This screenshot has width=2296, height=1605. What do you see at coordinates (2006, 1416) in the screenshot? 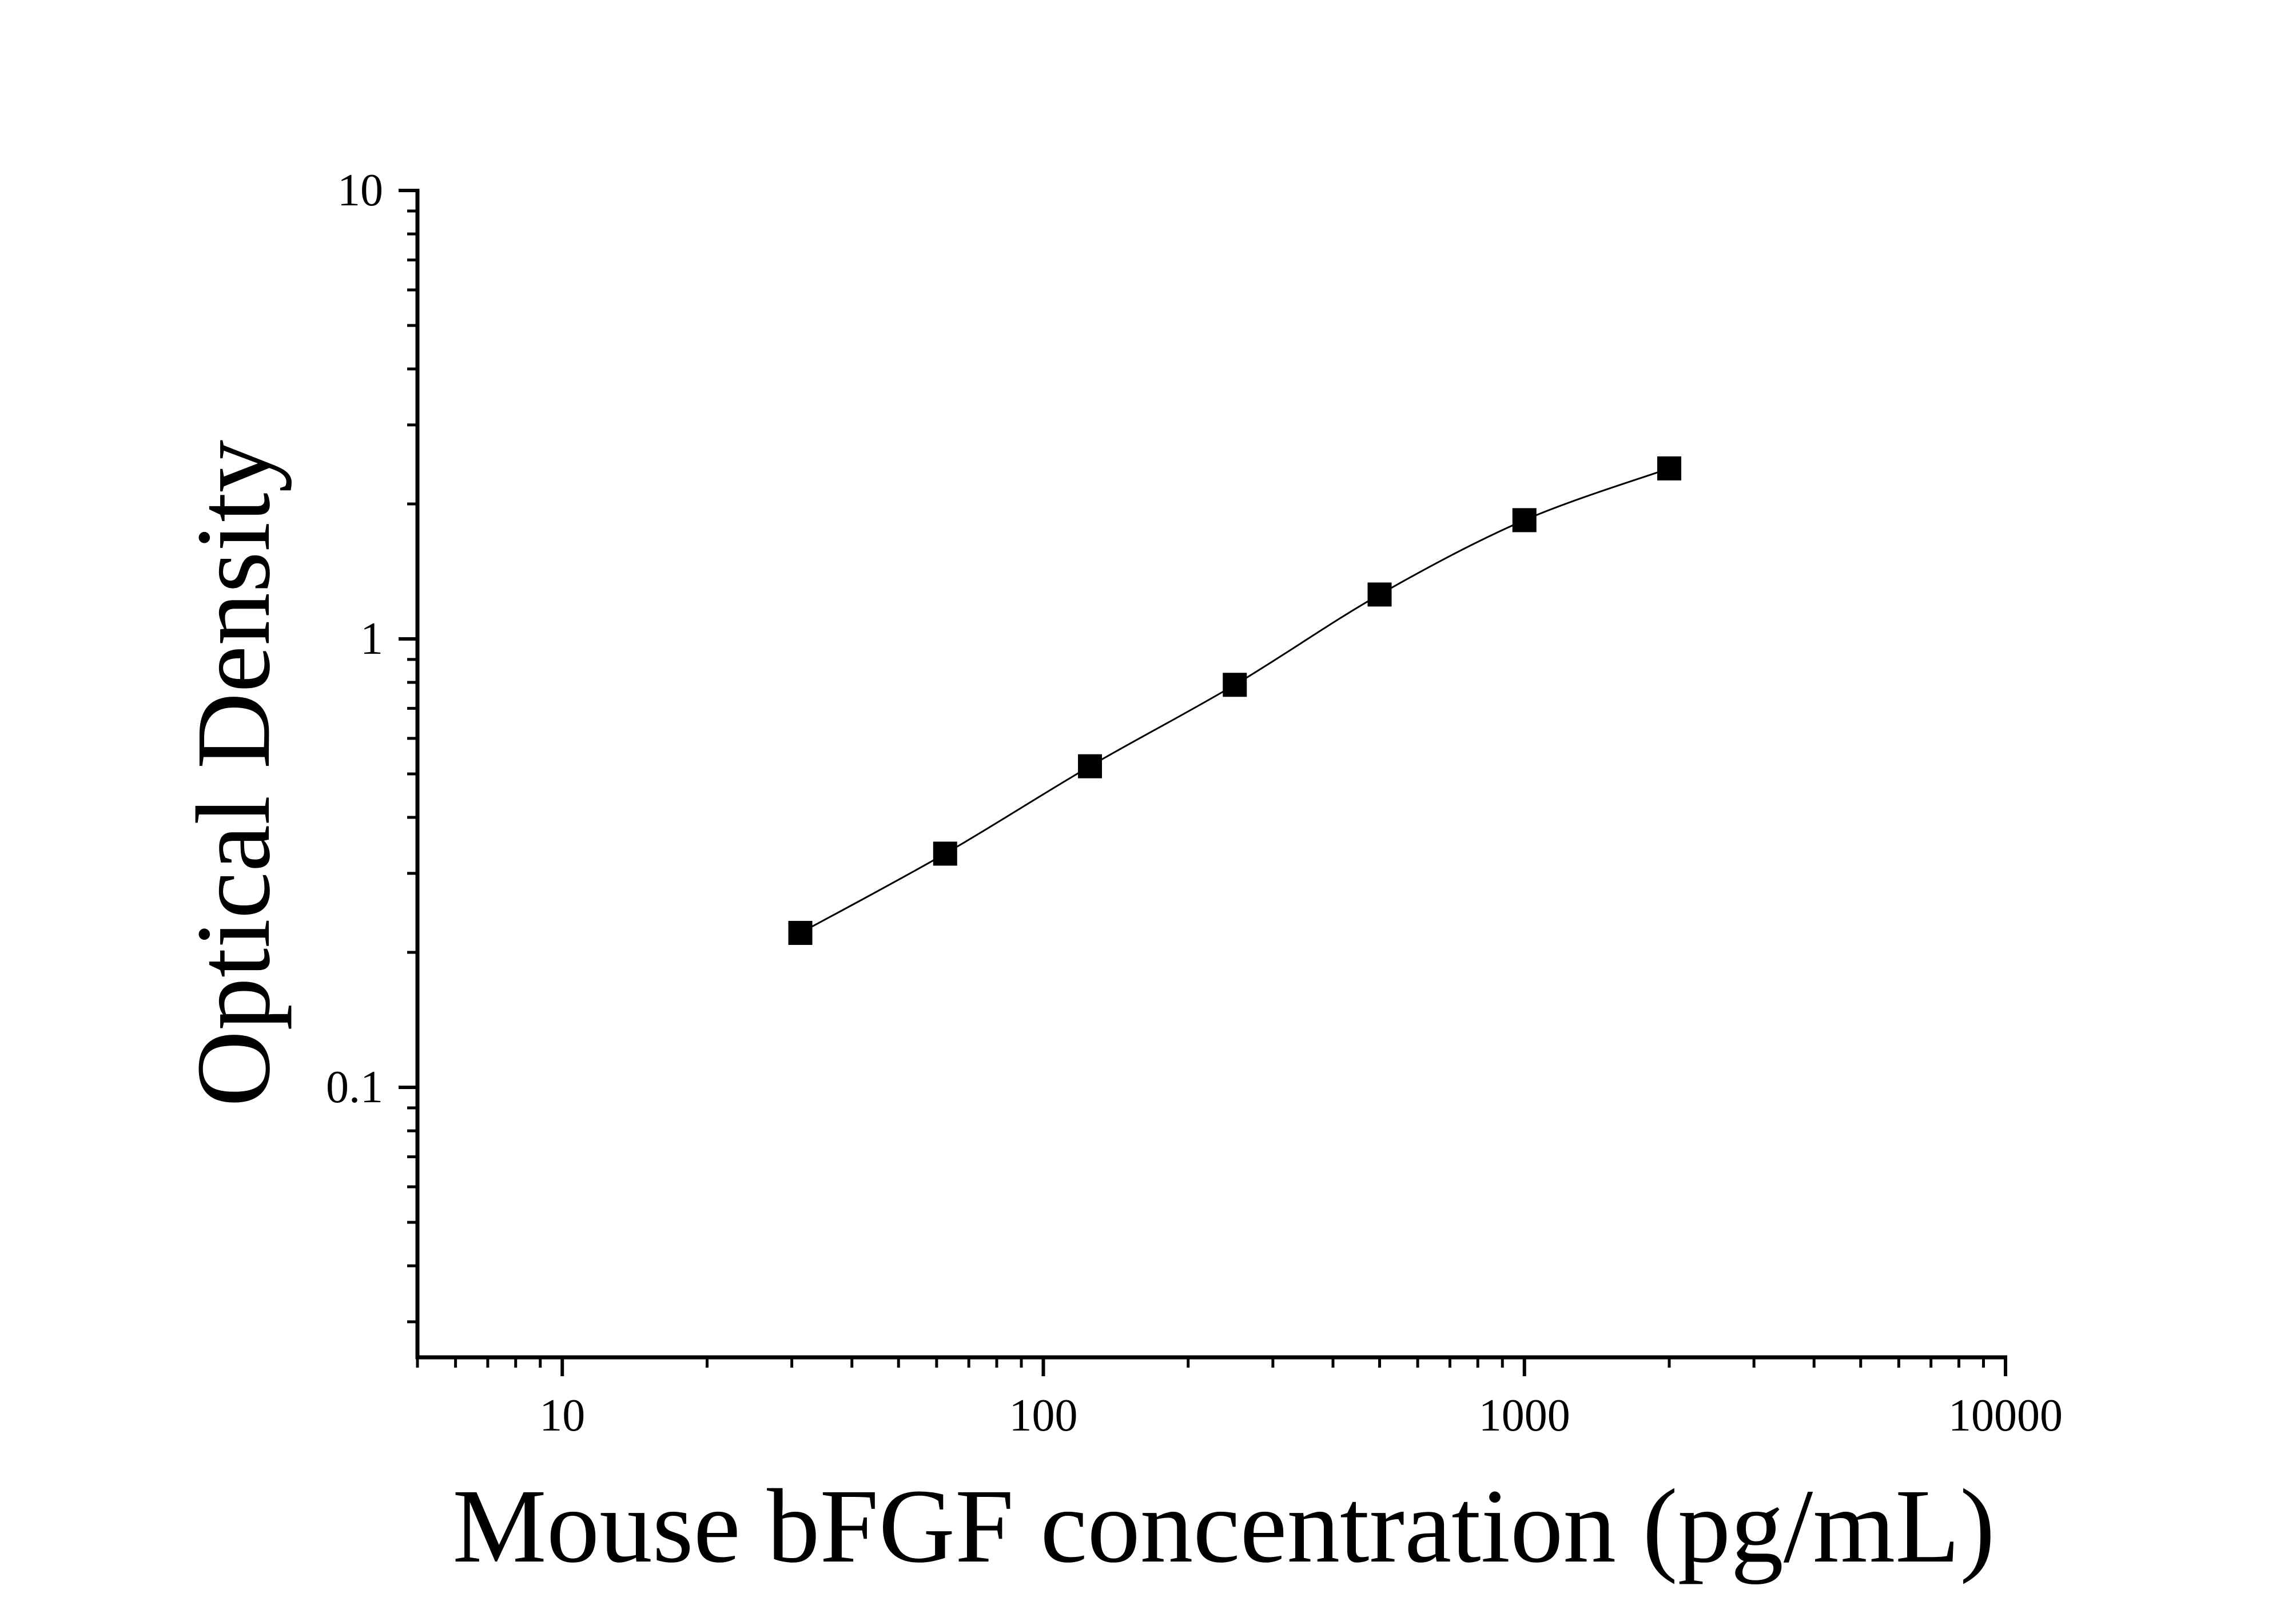
I see `x-tick-label: 10000` at bounding box center [2006, 1416].